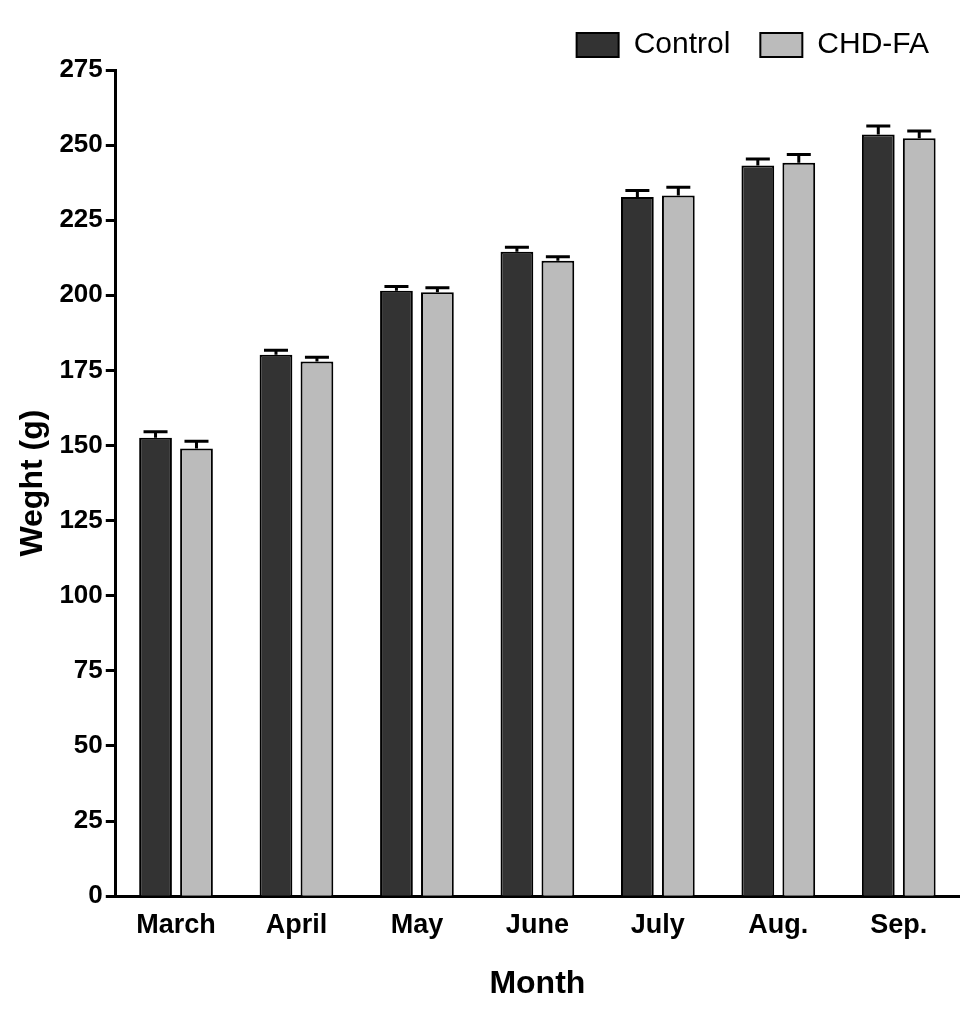 This screenshot has width=979, height=1017. I want to click on x-tick-label: March, so click(176, 923).